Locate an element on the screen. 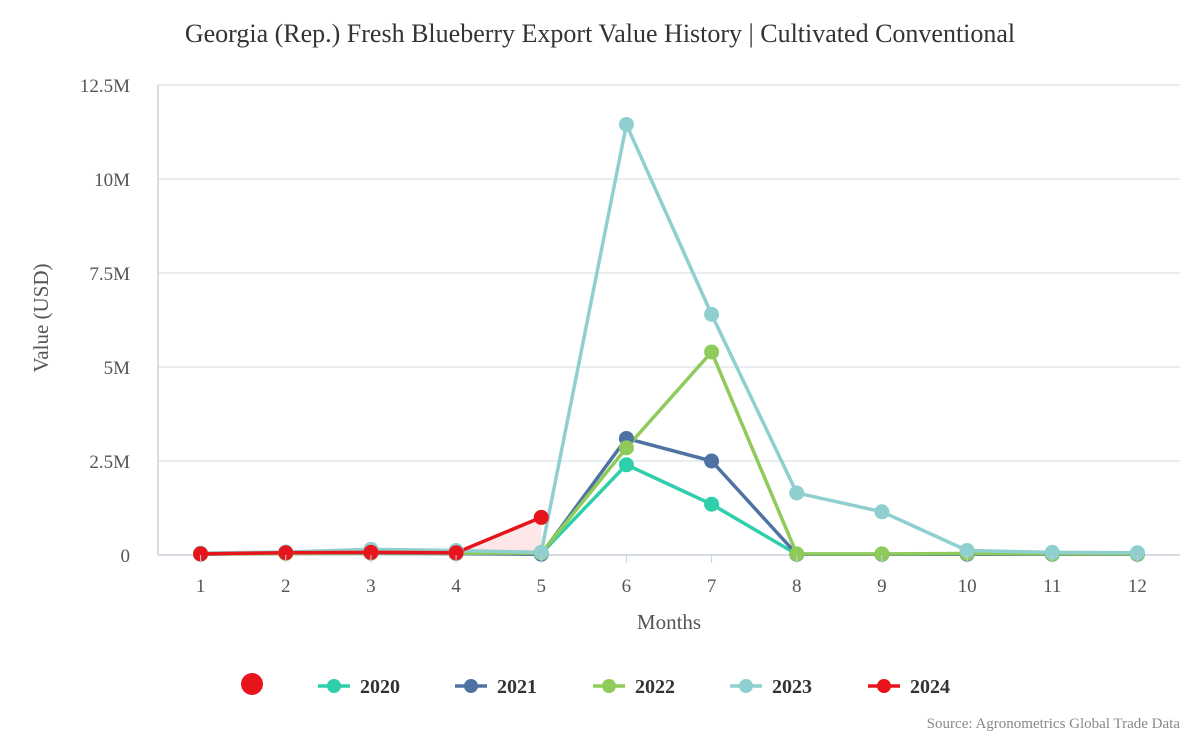  x-tick-label: 12 is located at coordinates (1137, 586).